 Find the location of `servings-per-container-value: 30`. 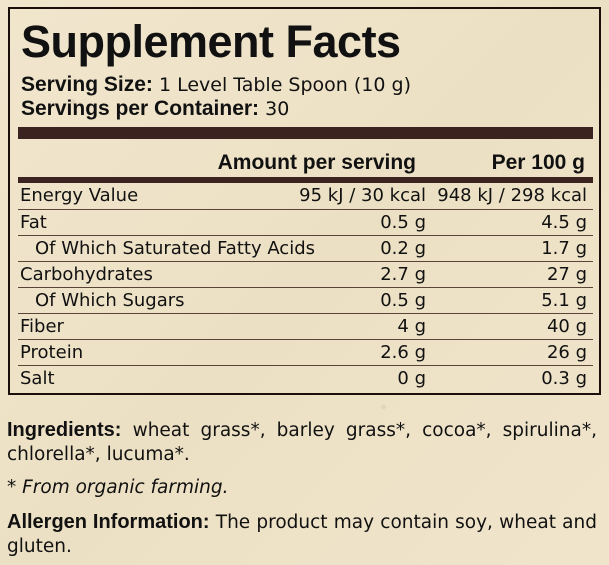

servings-per-container-value: 30 is located at coordinates (277, 109).